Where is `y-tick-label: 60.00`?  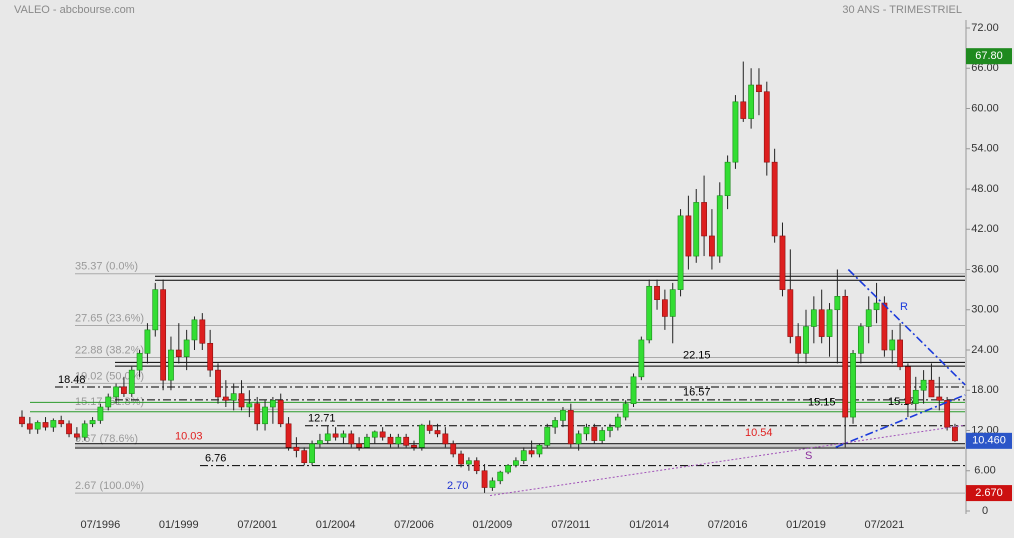
y-tick-label: 60.00 is located at coordinates (985, 108).